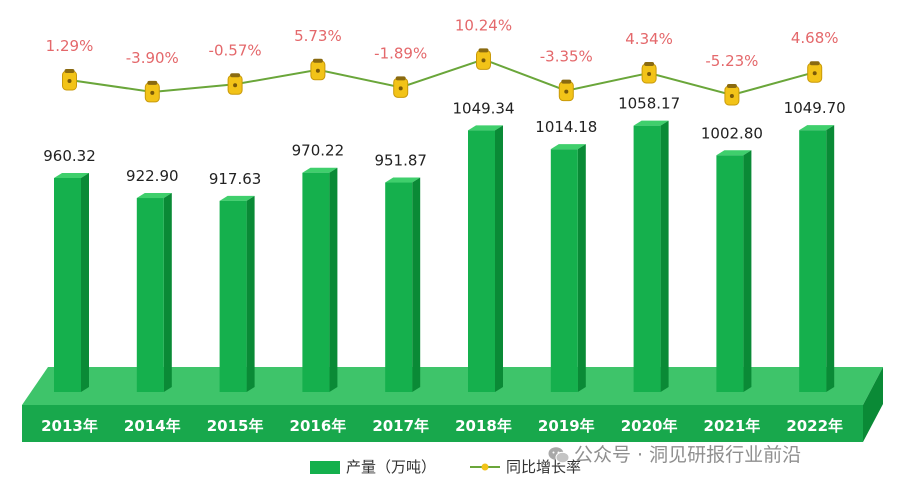  I want to click on growth-label: -5.23%, so click(731, 61).